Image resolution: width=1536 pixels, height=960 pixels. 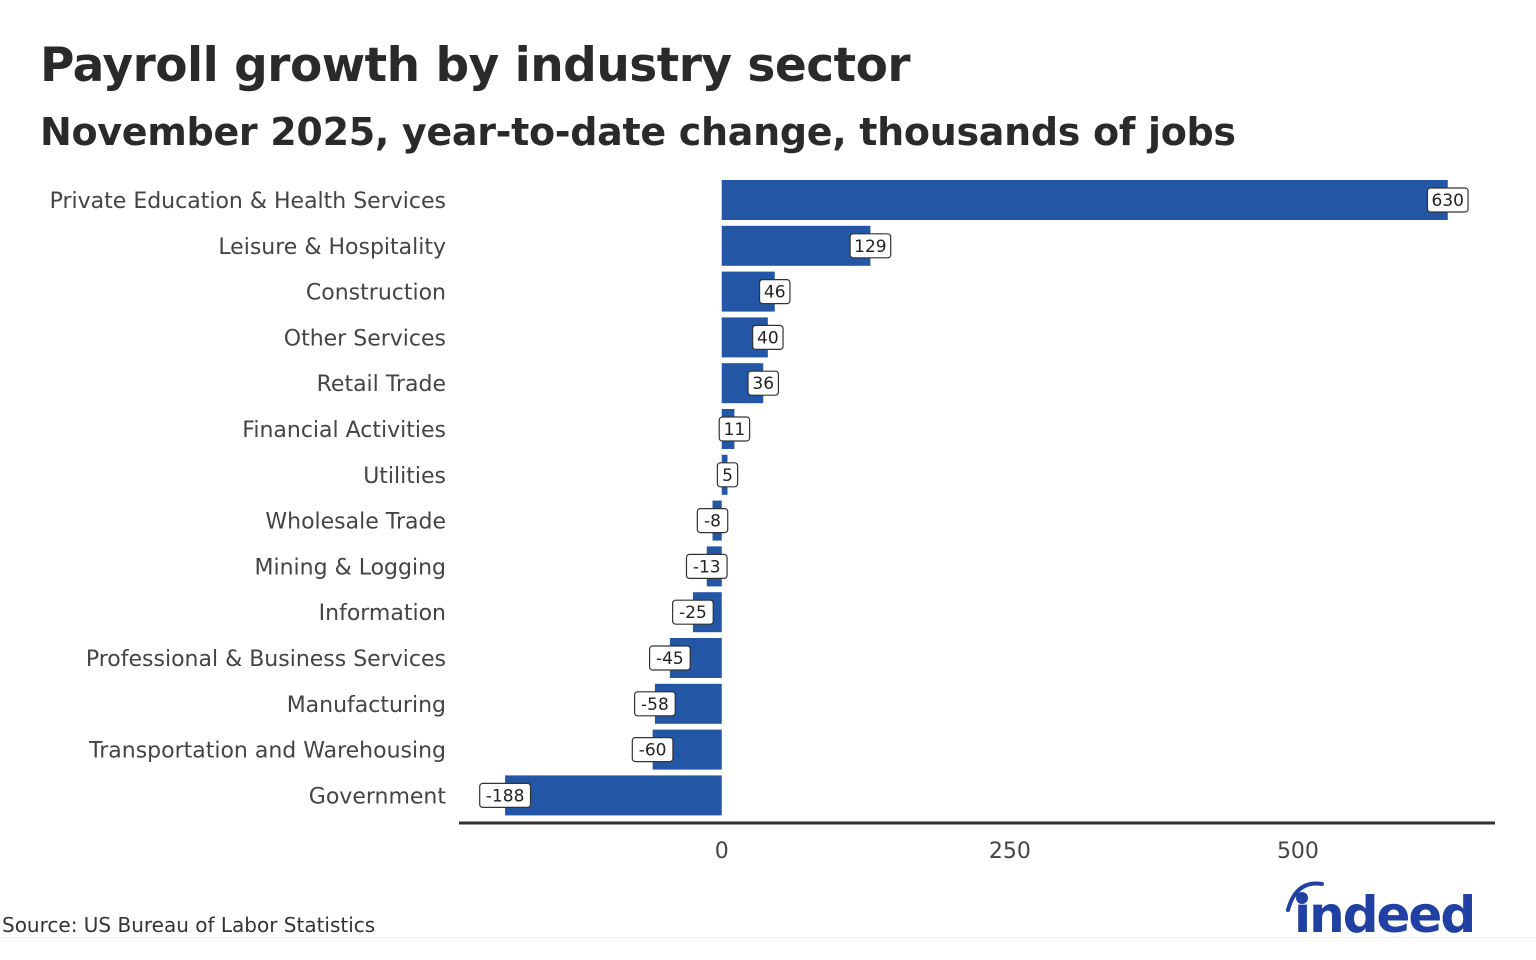 What do you see at coordinates (189, 925) in the screenshot?
I see `source-note: Source: US Bureau of Labor Statistics` at bounding box center [189, 925].